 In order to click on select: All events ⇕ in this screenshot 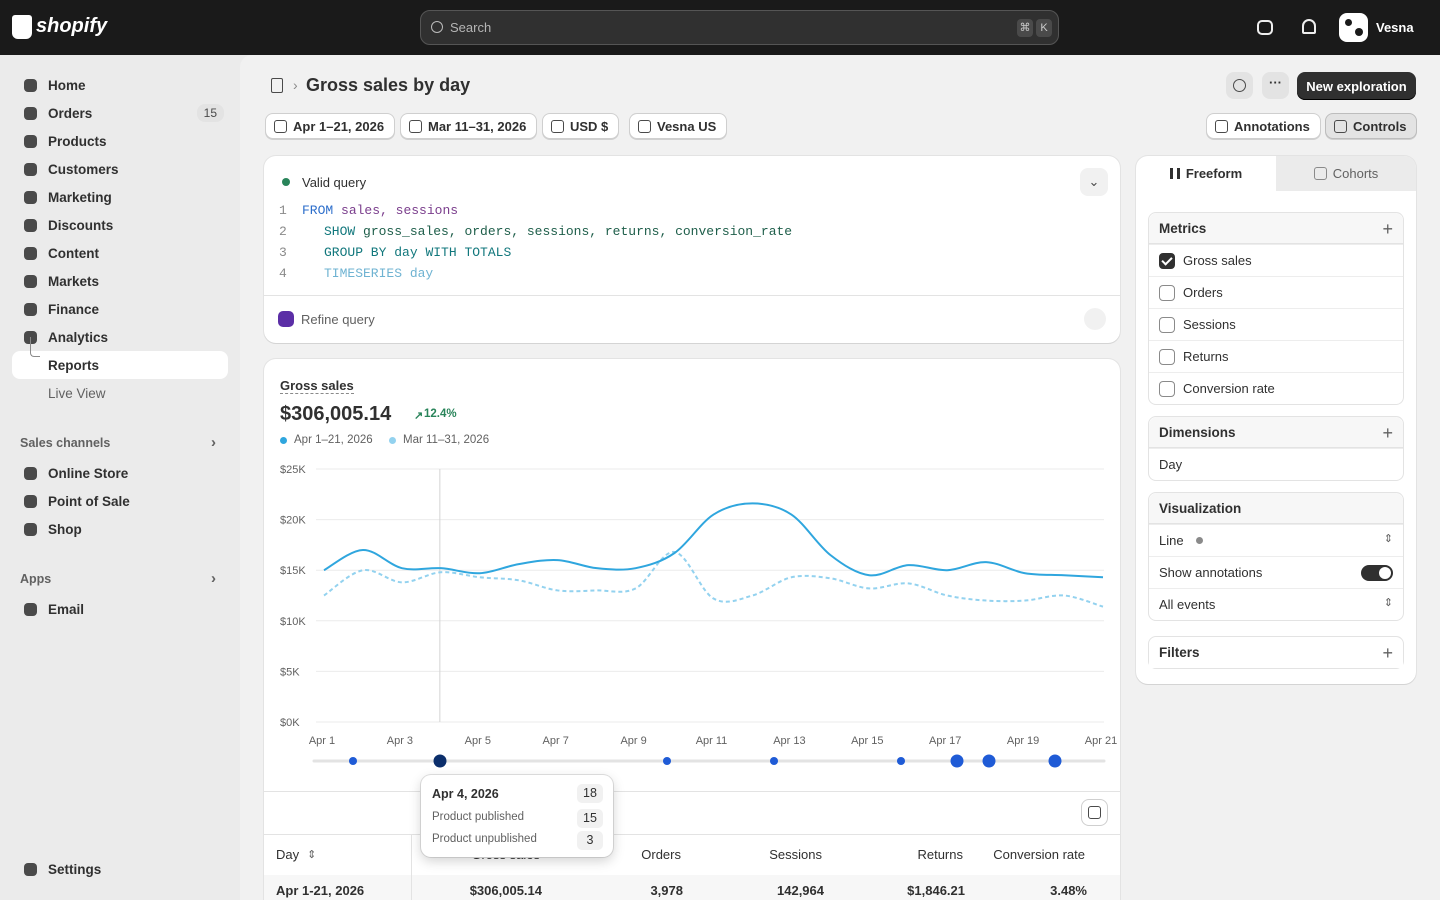, I will do `click(1276, 604)`.